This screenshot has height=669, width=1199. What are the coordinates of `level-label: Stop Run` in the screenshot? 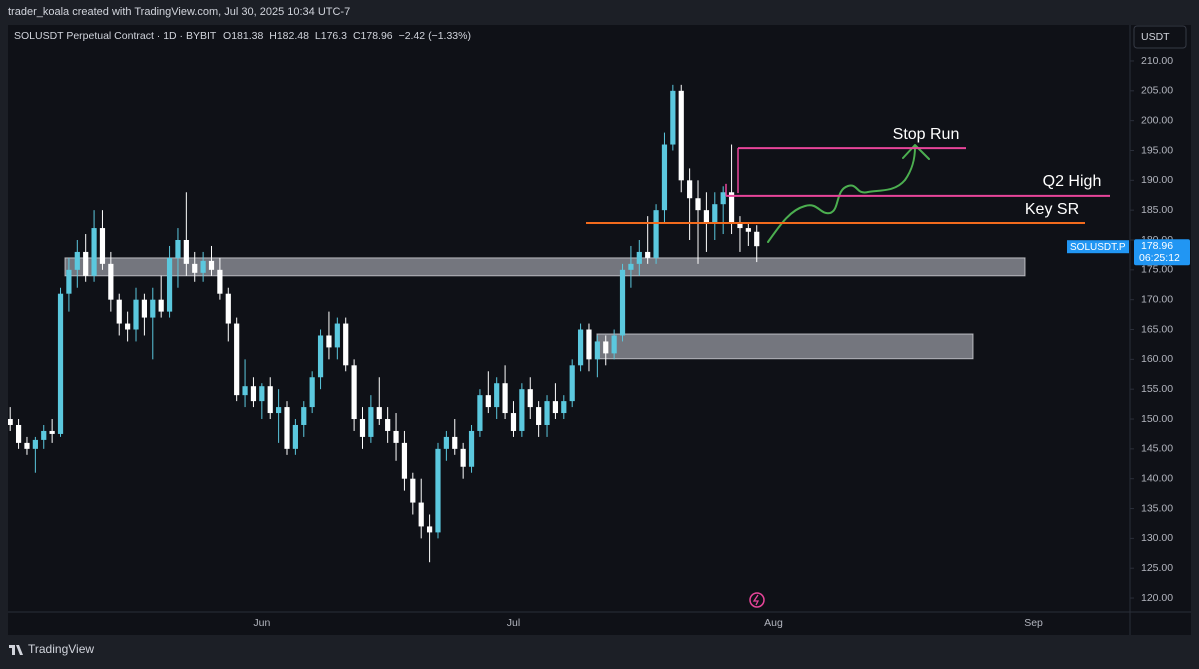 It's located at (926, 134).